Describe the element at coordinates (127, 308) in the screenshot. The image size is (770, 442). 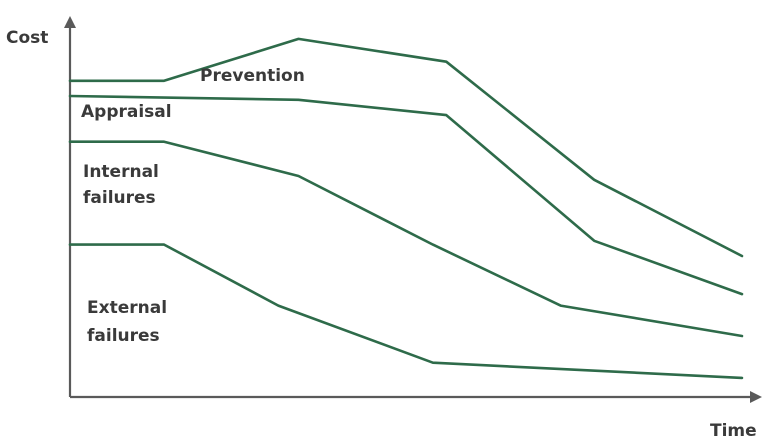
I see `label-external-line1: External` at that location.